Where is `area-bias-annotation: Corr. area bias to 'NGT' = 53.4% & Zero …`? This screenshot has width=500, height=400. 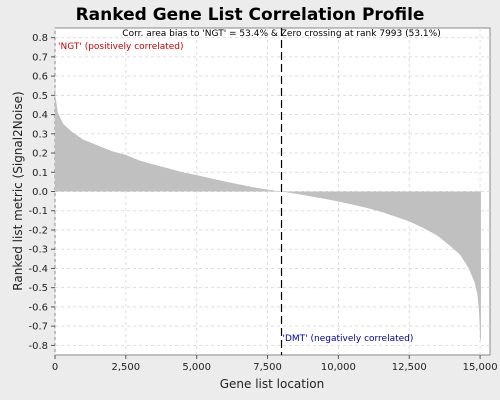 area-bias-annotation: Corr. area bias to 'NGT' = 53.4% & Zero … is located at coordinates (281, 34).